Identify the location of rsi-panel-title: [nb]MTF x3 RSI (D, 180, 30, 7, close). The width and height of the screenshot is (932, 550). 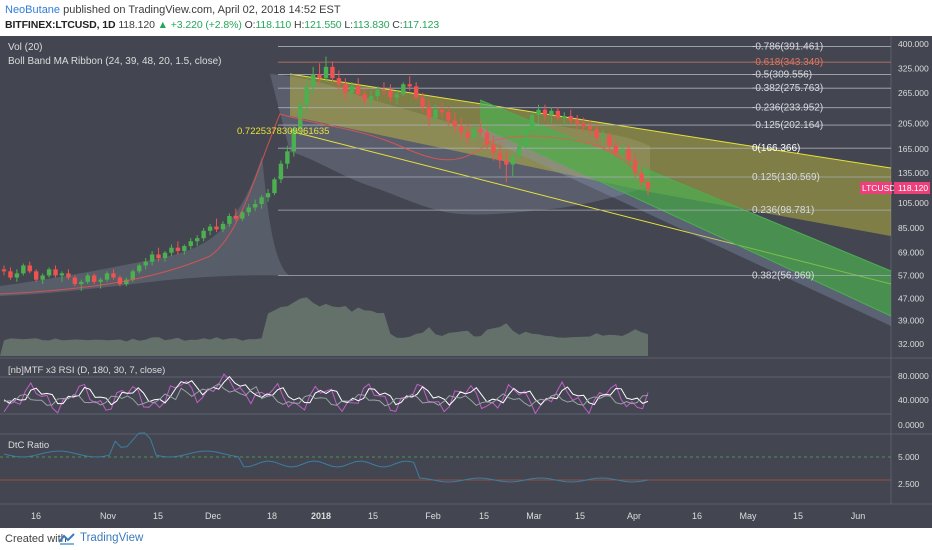
(86, 370).